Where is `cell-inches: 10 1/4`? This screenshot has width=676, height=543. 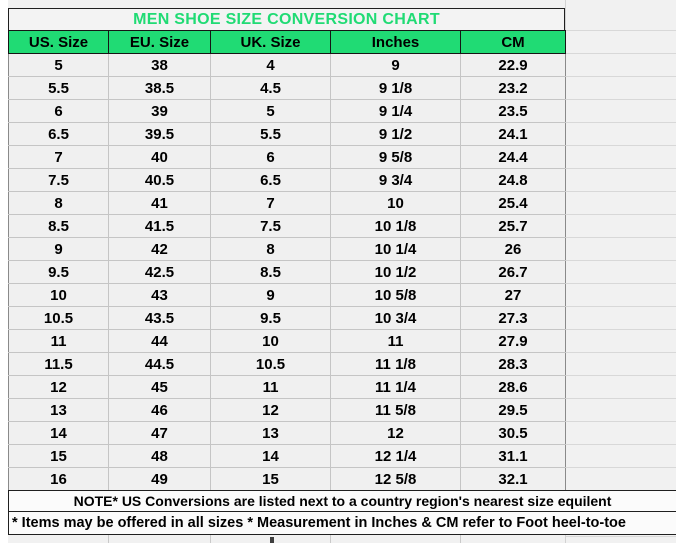 cell-inches: 10 1/4 is located at coordinates (395, 249).